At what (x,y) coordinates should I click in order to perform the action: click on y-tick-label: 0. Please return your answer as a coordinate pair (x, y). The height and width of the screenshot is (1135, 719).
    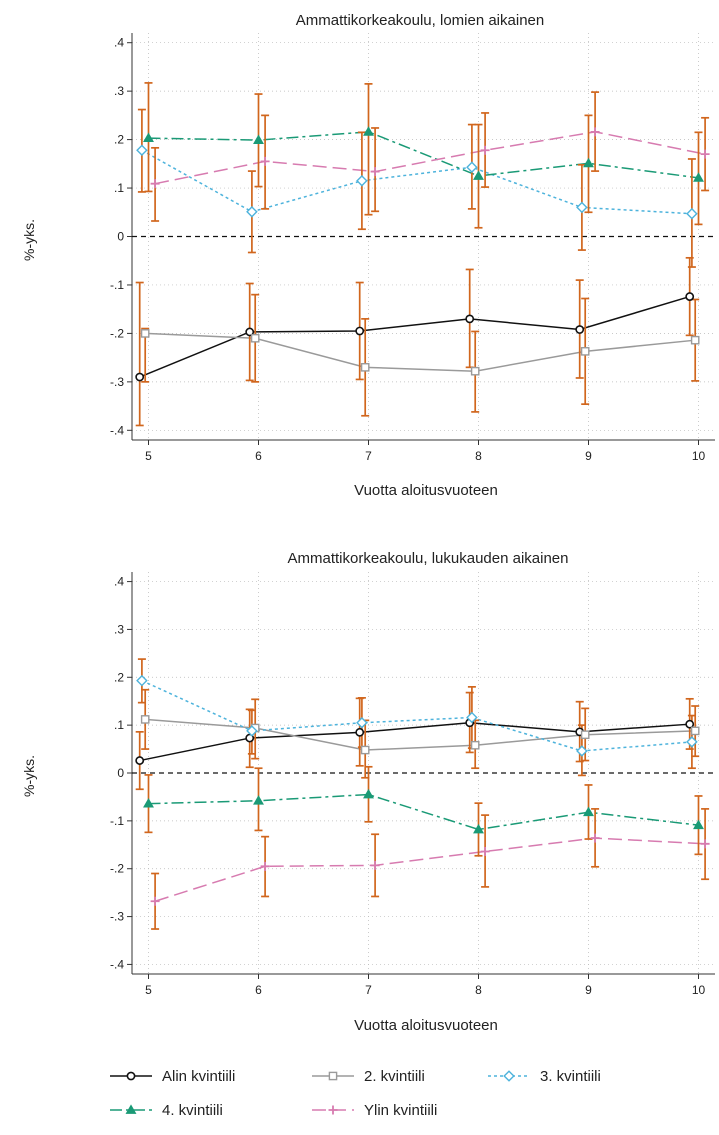
    Looking at the image, I should click on (120, 773).